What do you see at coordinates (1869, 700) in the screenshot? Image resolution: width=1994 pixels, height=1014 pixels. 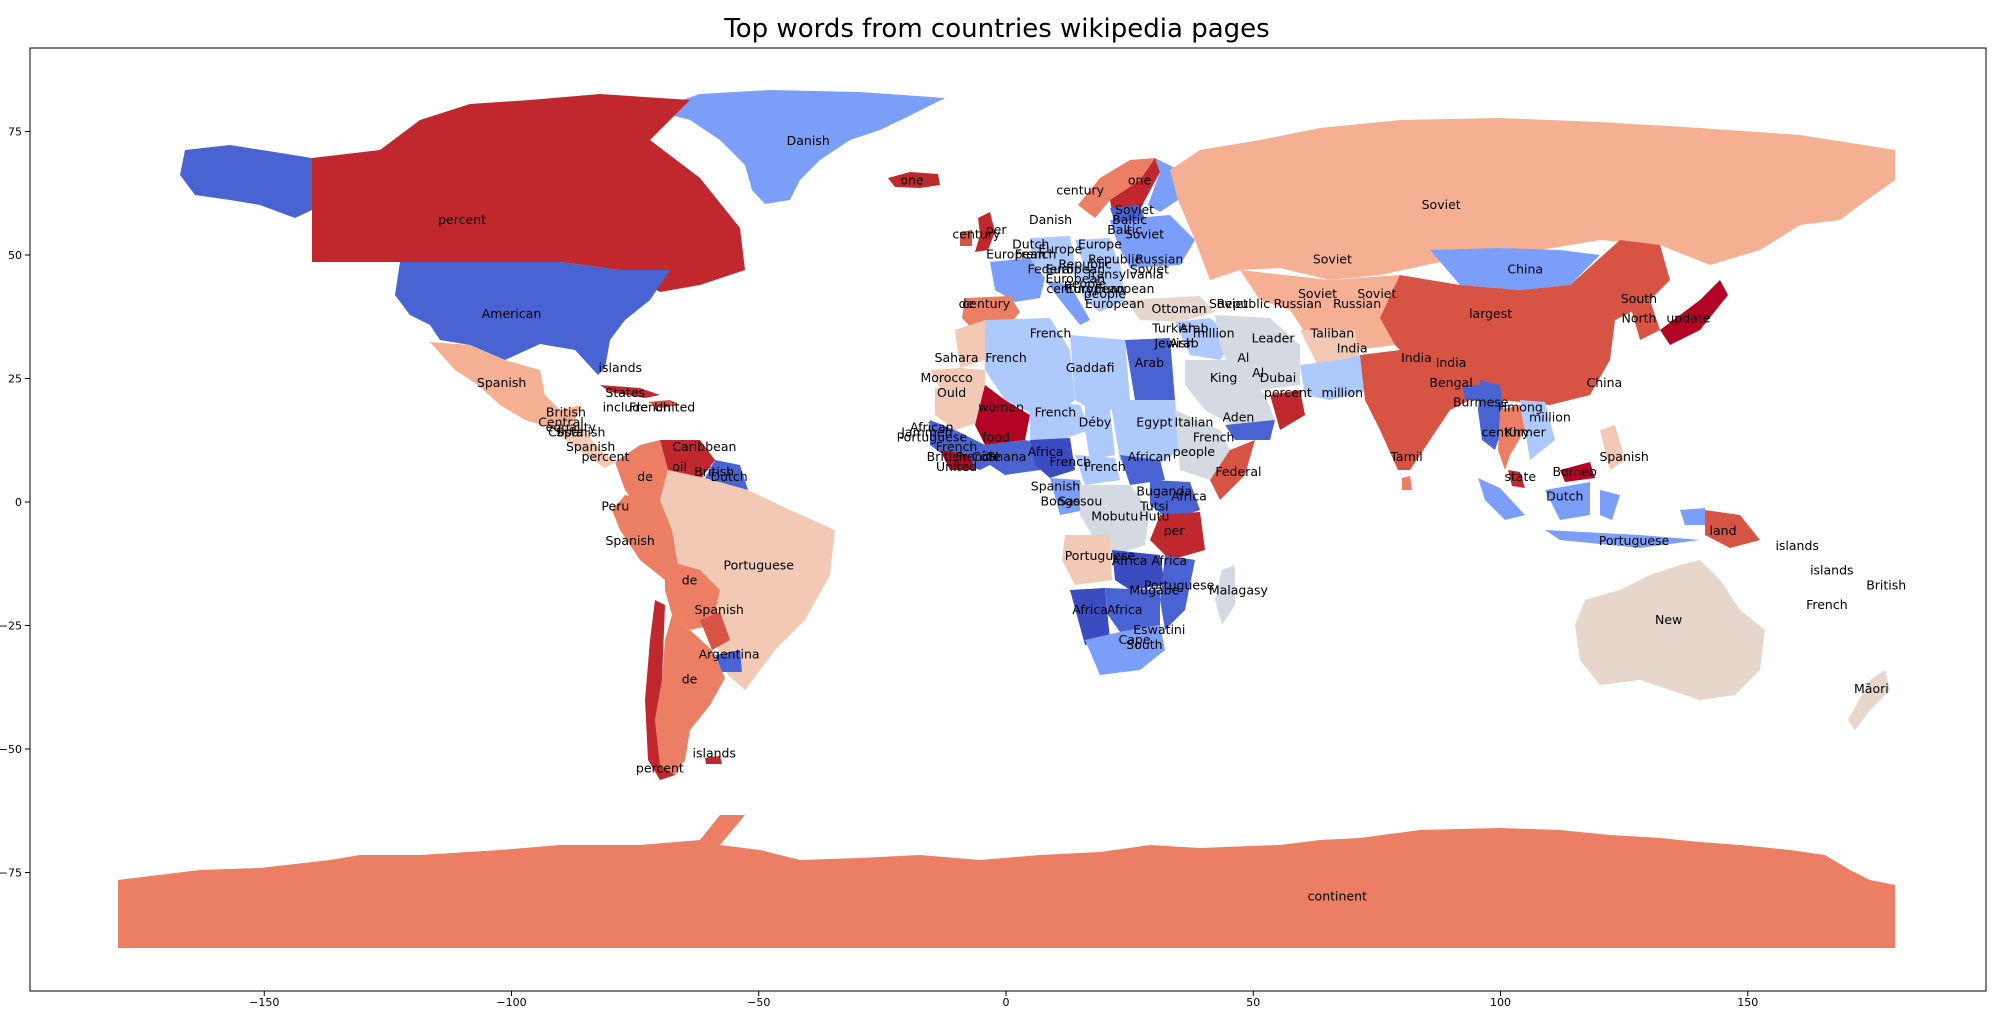 I see `country-new-zealand` at bounding box center [1869, 700].